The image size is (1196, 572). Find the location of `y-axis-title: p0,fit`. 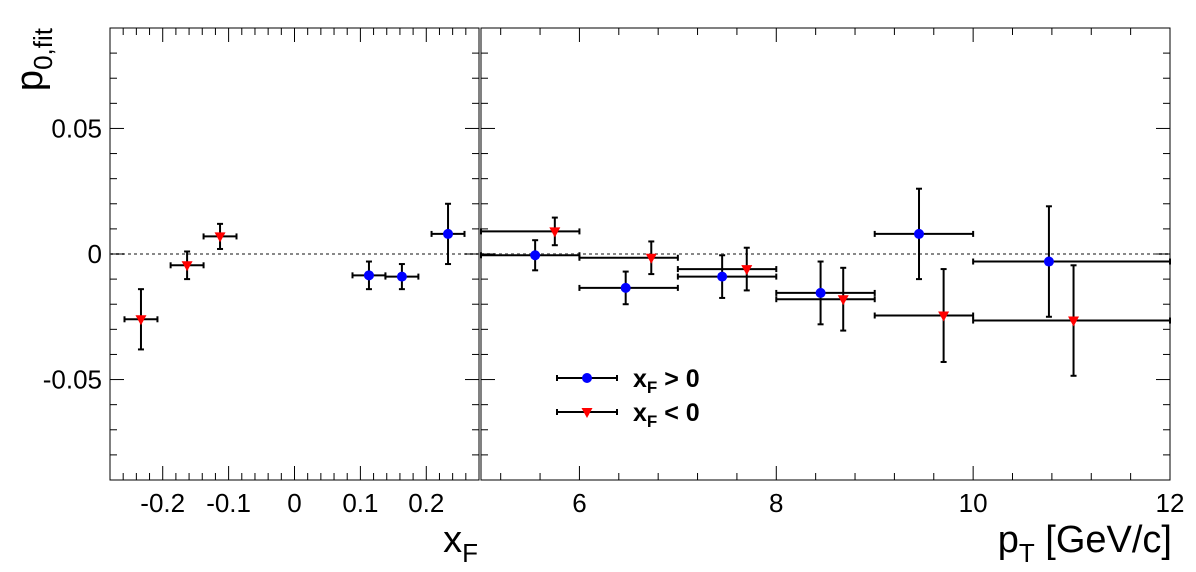

y-axis-title: p0,fit is located at coordinates (33, 59).